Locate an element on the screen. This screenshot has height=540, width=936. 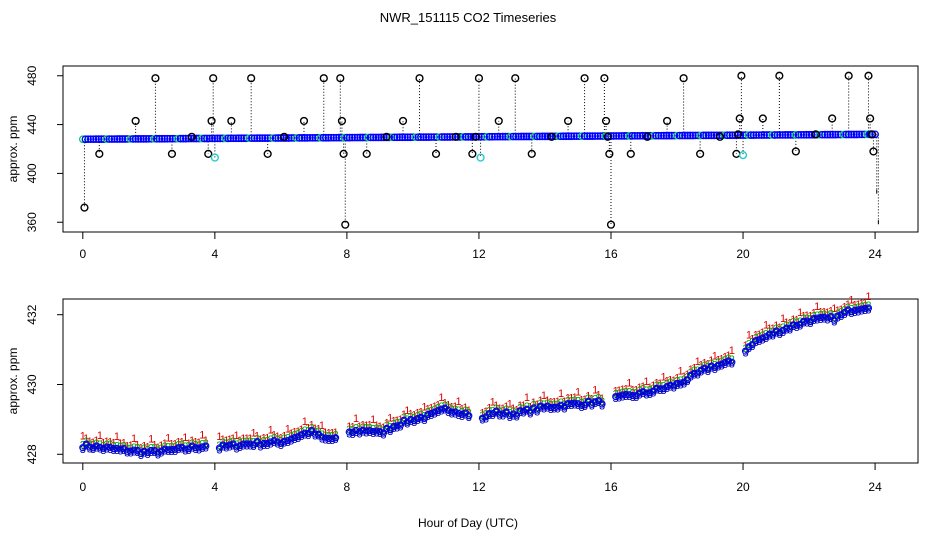
x-axis-title: Hour of Day (UTC) is located at coordinates (468, 523).